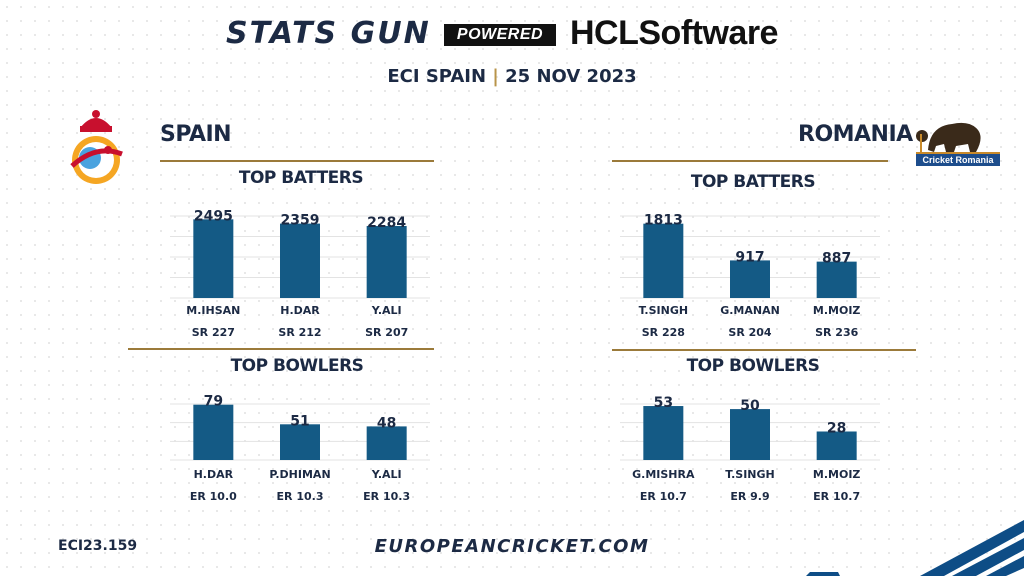  Describe the element at coordinates (663, 221) in the screenshot. I see `bar-value-label: 1813` at that location.